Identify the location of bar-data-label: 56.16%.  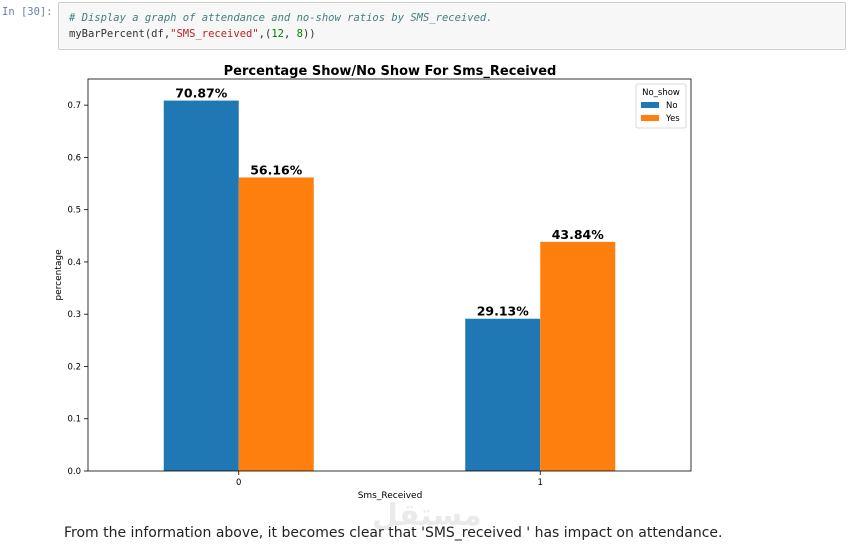
(276, 169).